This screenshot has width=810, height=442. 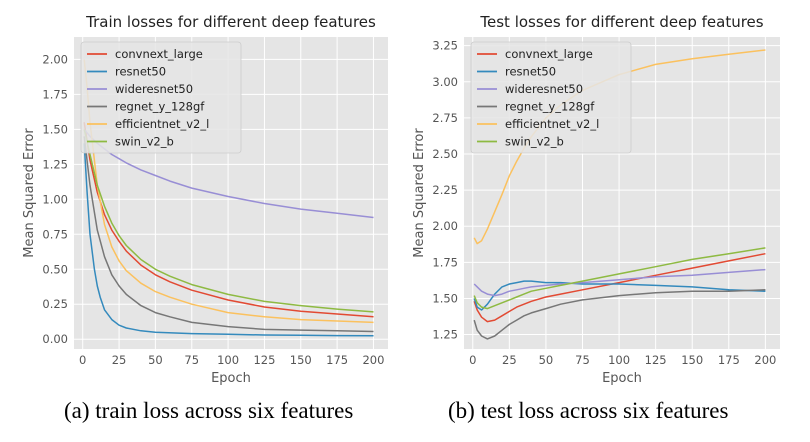 What do you see at coordinates (445, 82) in the screenshot?
I see `y-tick-label: 3.00` at bounding box center [445, 82].